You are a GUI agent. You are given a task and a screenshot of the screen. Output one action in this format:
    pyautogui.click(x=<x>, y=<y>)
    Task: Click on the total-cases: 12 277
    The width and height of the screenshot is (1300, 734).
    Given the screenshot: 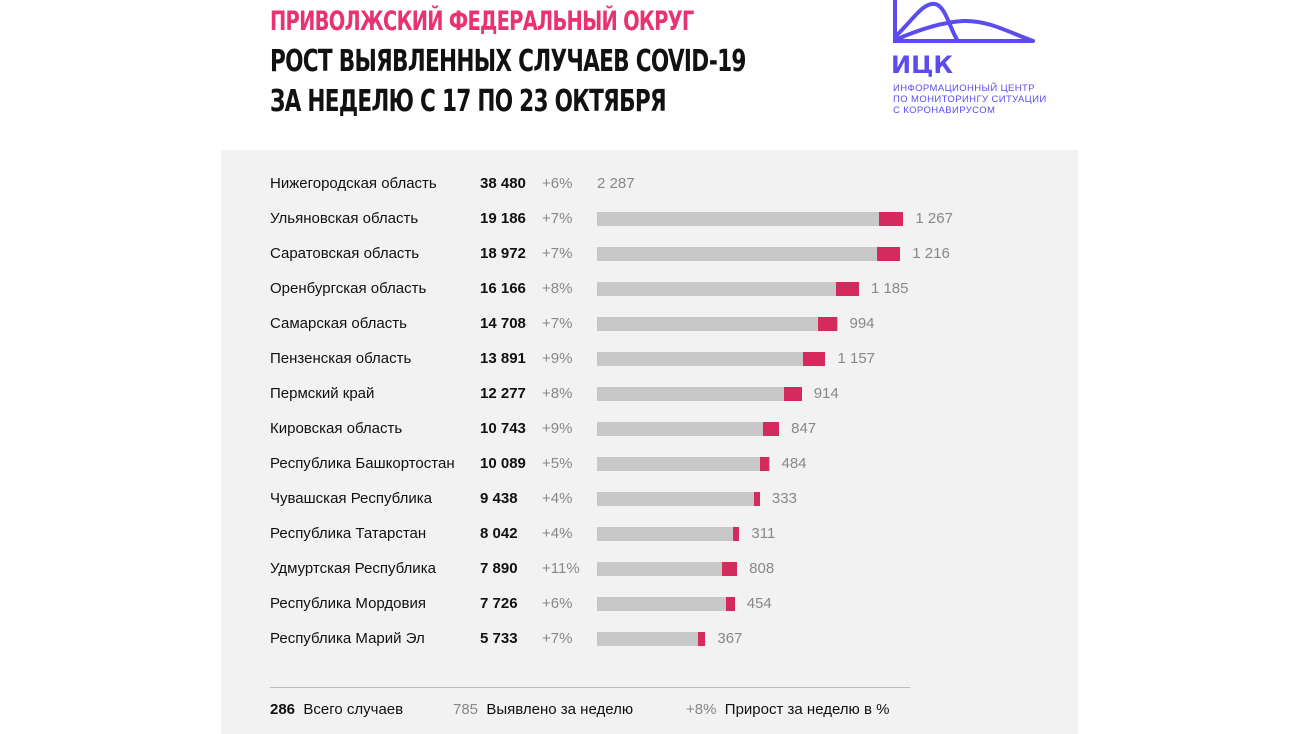 What is the action you would take?
    pyautogui.click(x=503, y=393)
    